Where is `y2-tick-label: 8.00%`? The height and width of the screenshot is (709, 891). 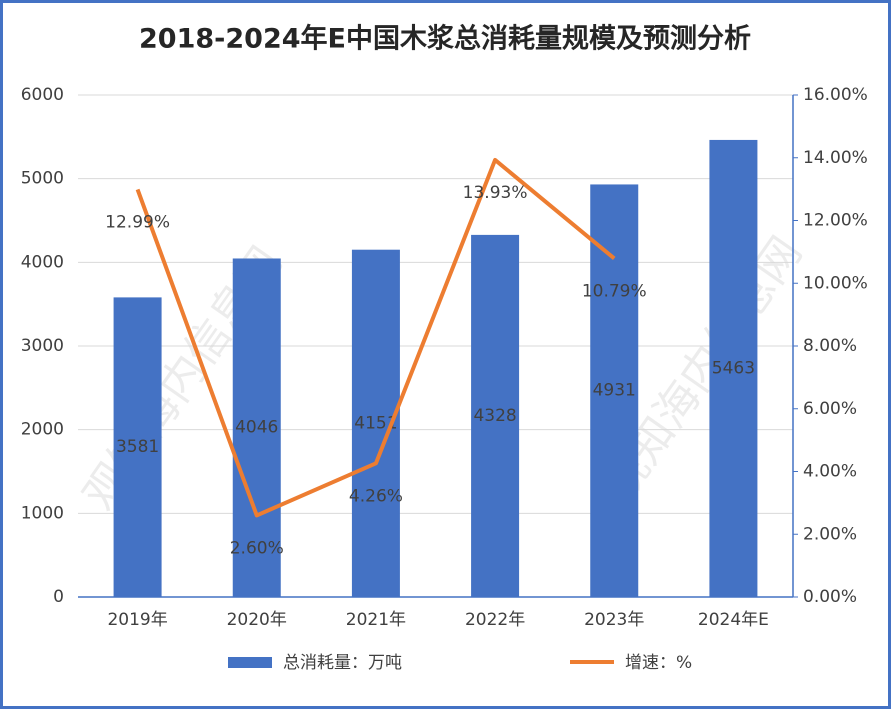
y2-tick-label: 8.00% is located at coordinates (830, 346).